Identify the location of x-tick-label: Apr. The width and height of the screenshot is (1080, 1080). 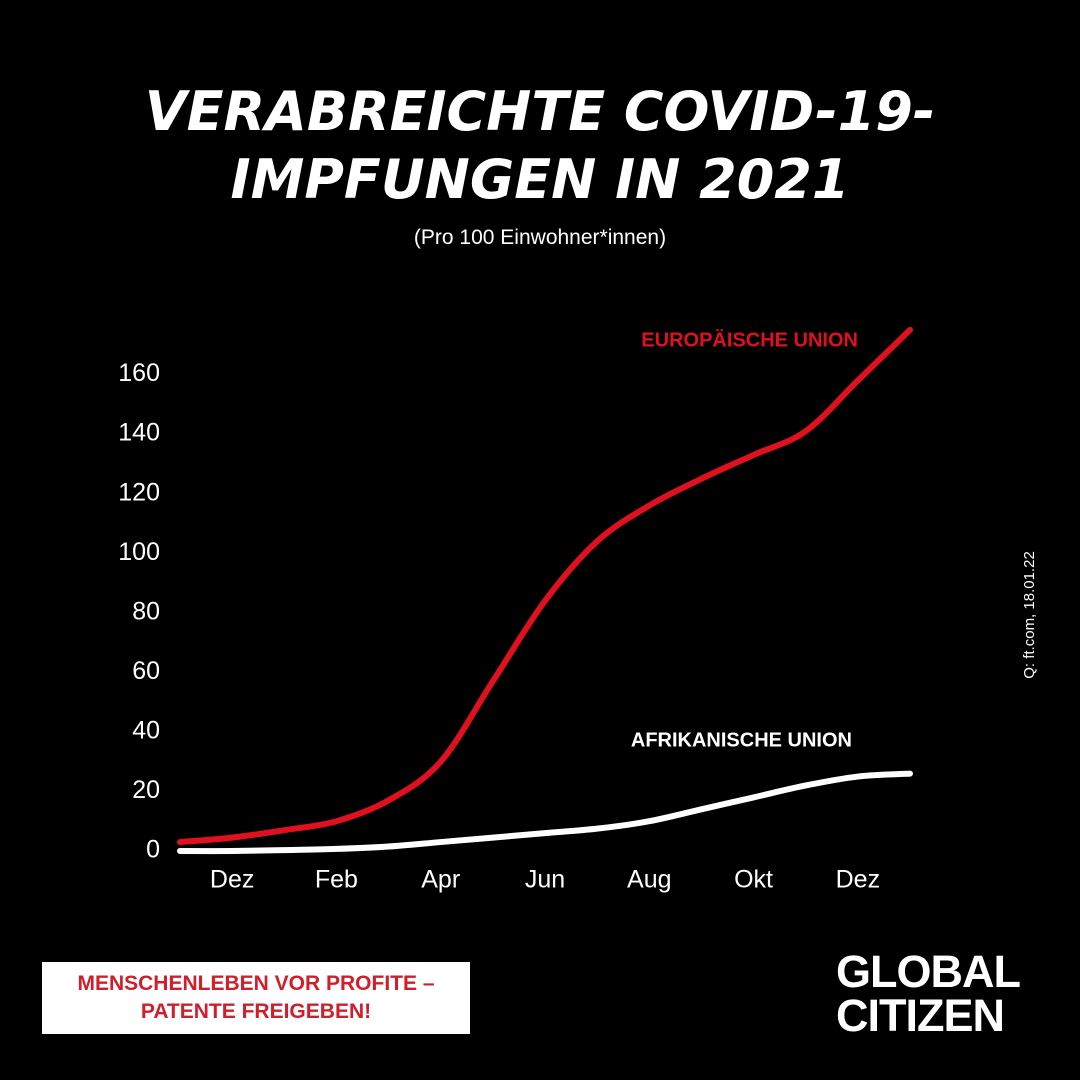
(440, 880).